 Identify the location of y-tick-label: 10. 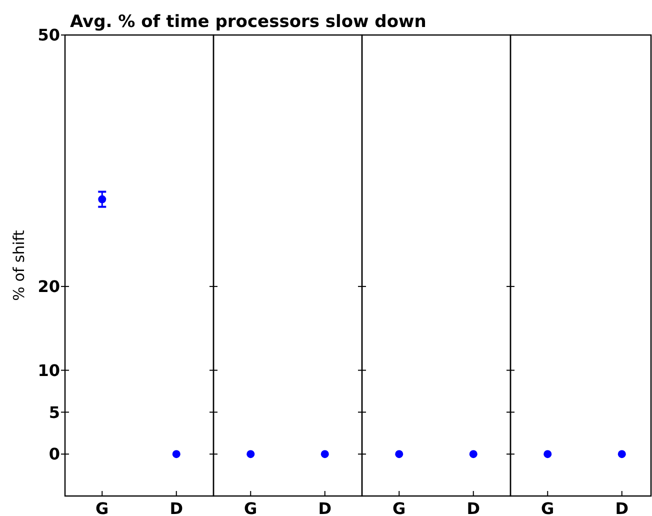
(49, 370).